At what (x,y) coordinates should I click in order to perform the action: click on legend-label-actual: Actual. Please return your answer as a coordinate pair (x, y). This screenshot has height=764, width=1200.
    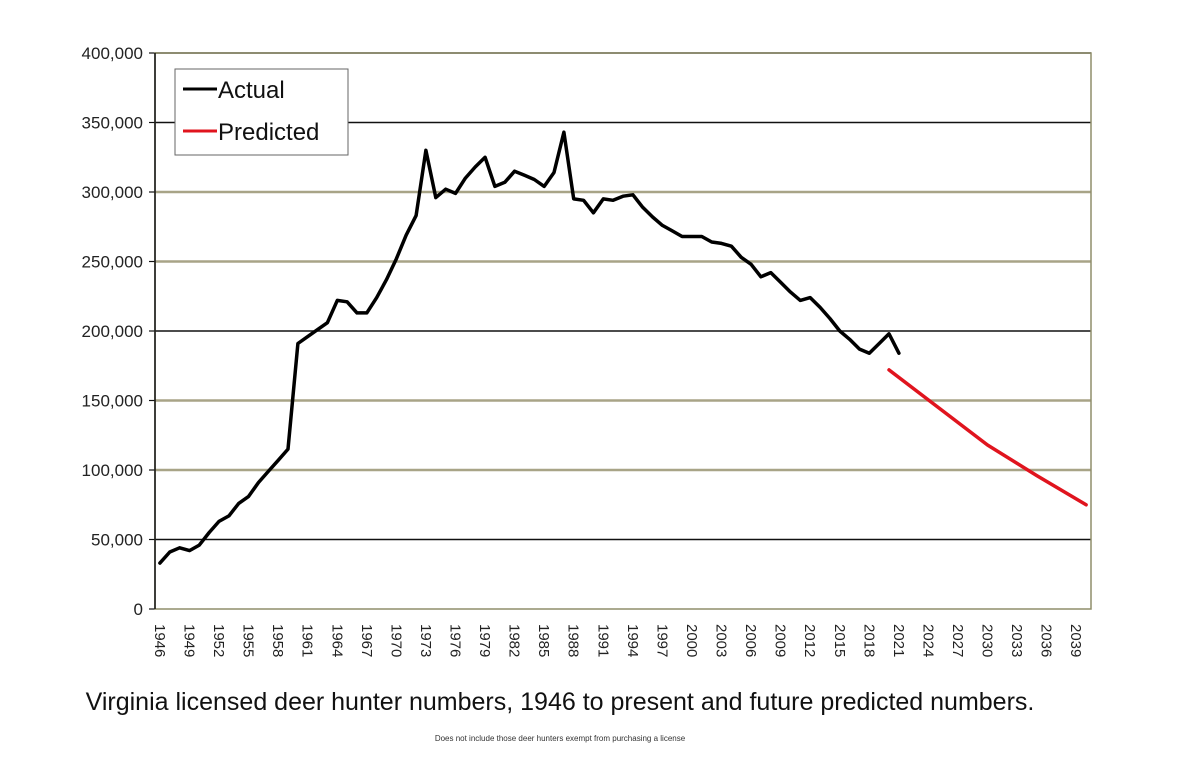
    Looking at the image, I should click on (251, 90).